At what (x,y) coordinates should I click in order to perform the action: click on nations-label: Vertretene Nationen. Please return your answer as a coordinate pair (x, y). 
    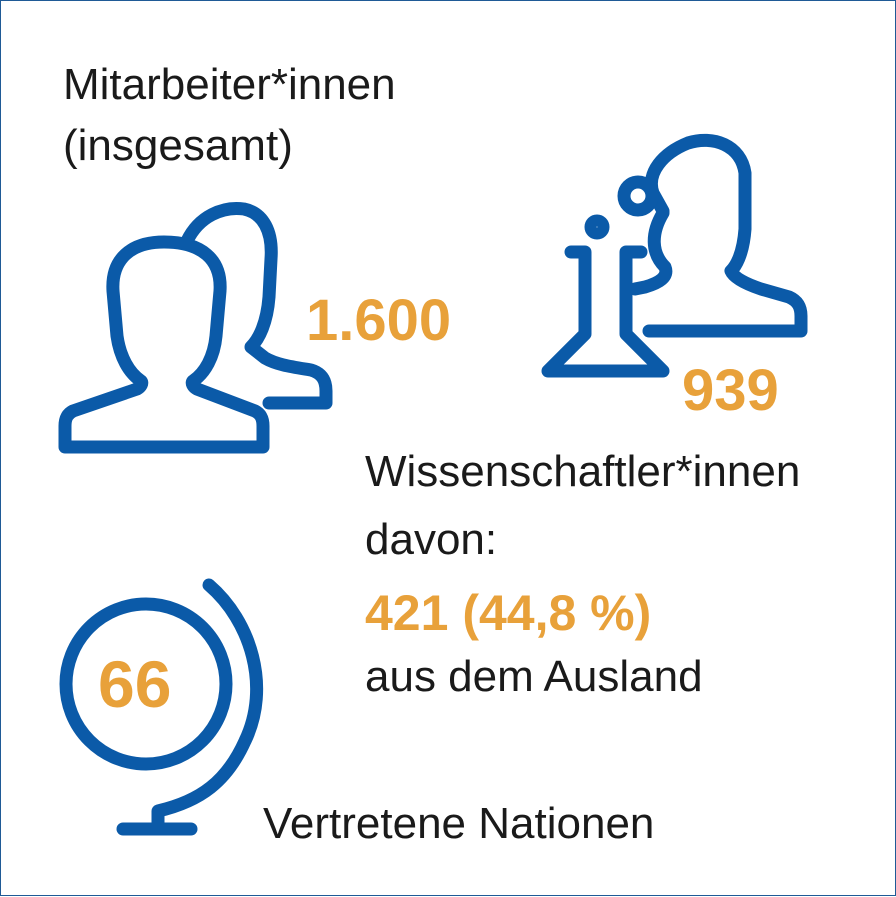
    Looking at the image, I should click on (459, 823).